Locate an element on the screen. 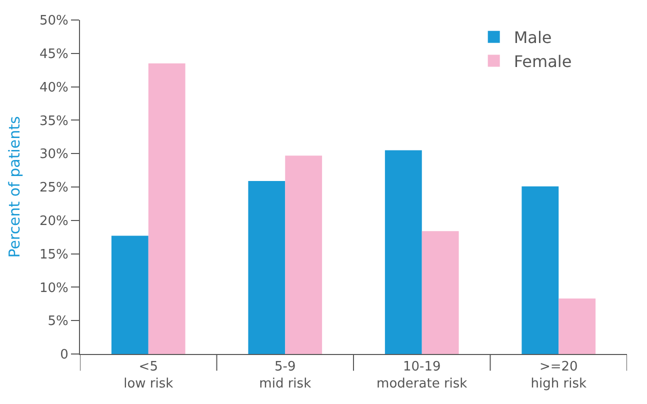 This screenshot has height=404, width=647. x-tick-label: >=20 high risk is located at coordinates (558, 376).